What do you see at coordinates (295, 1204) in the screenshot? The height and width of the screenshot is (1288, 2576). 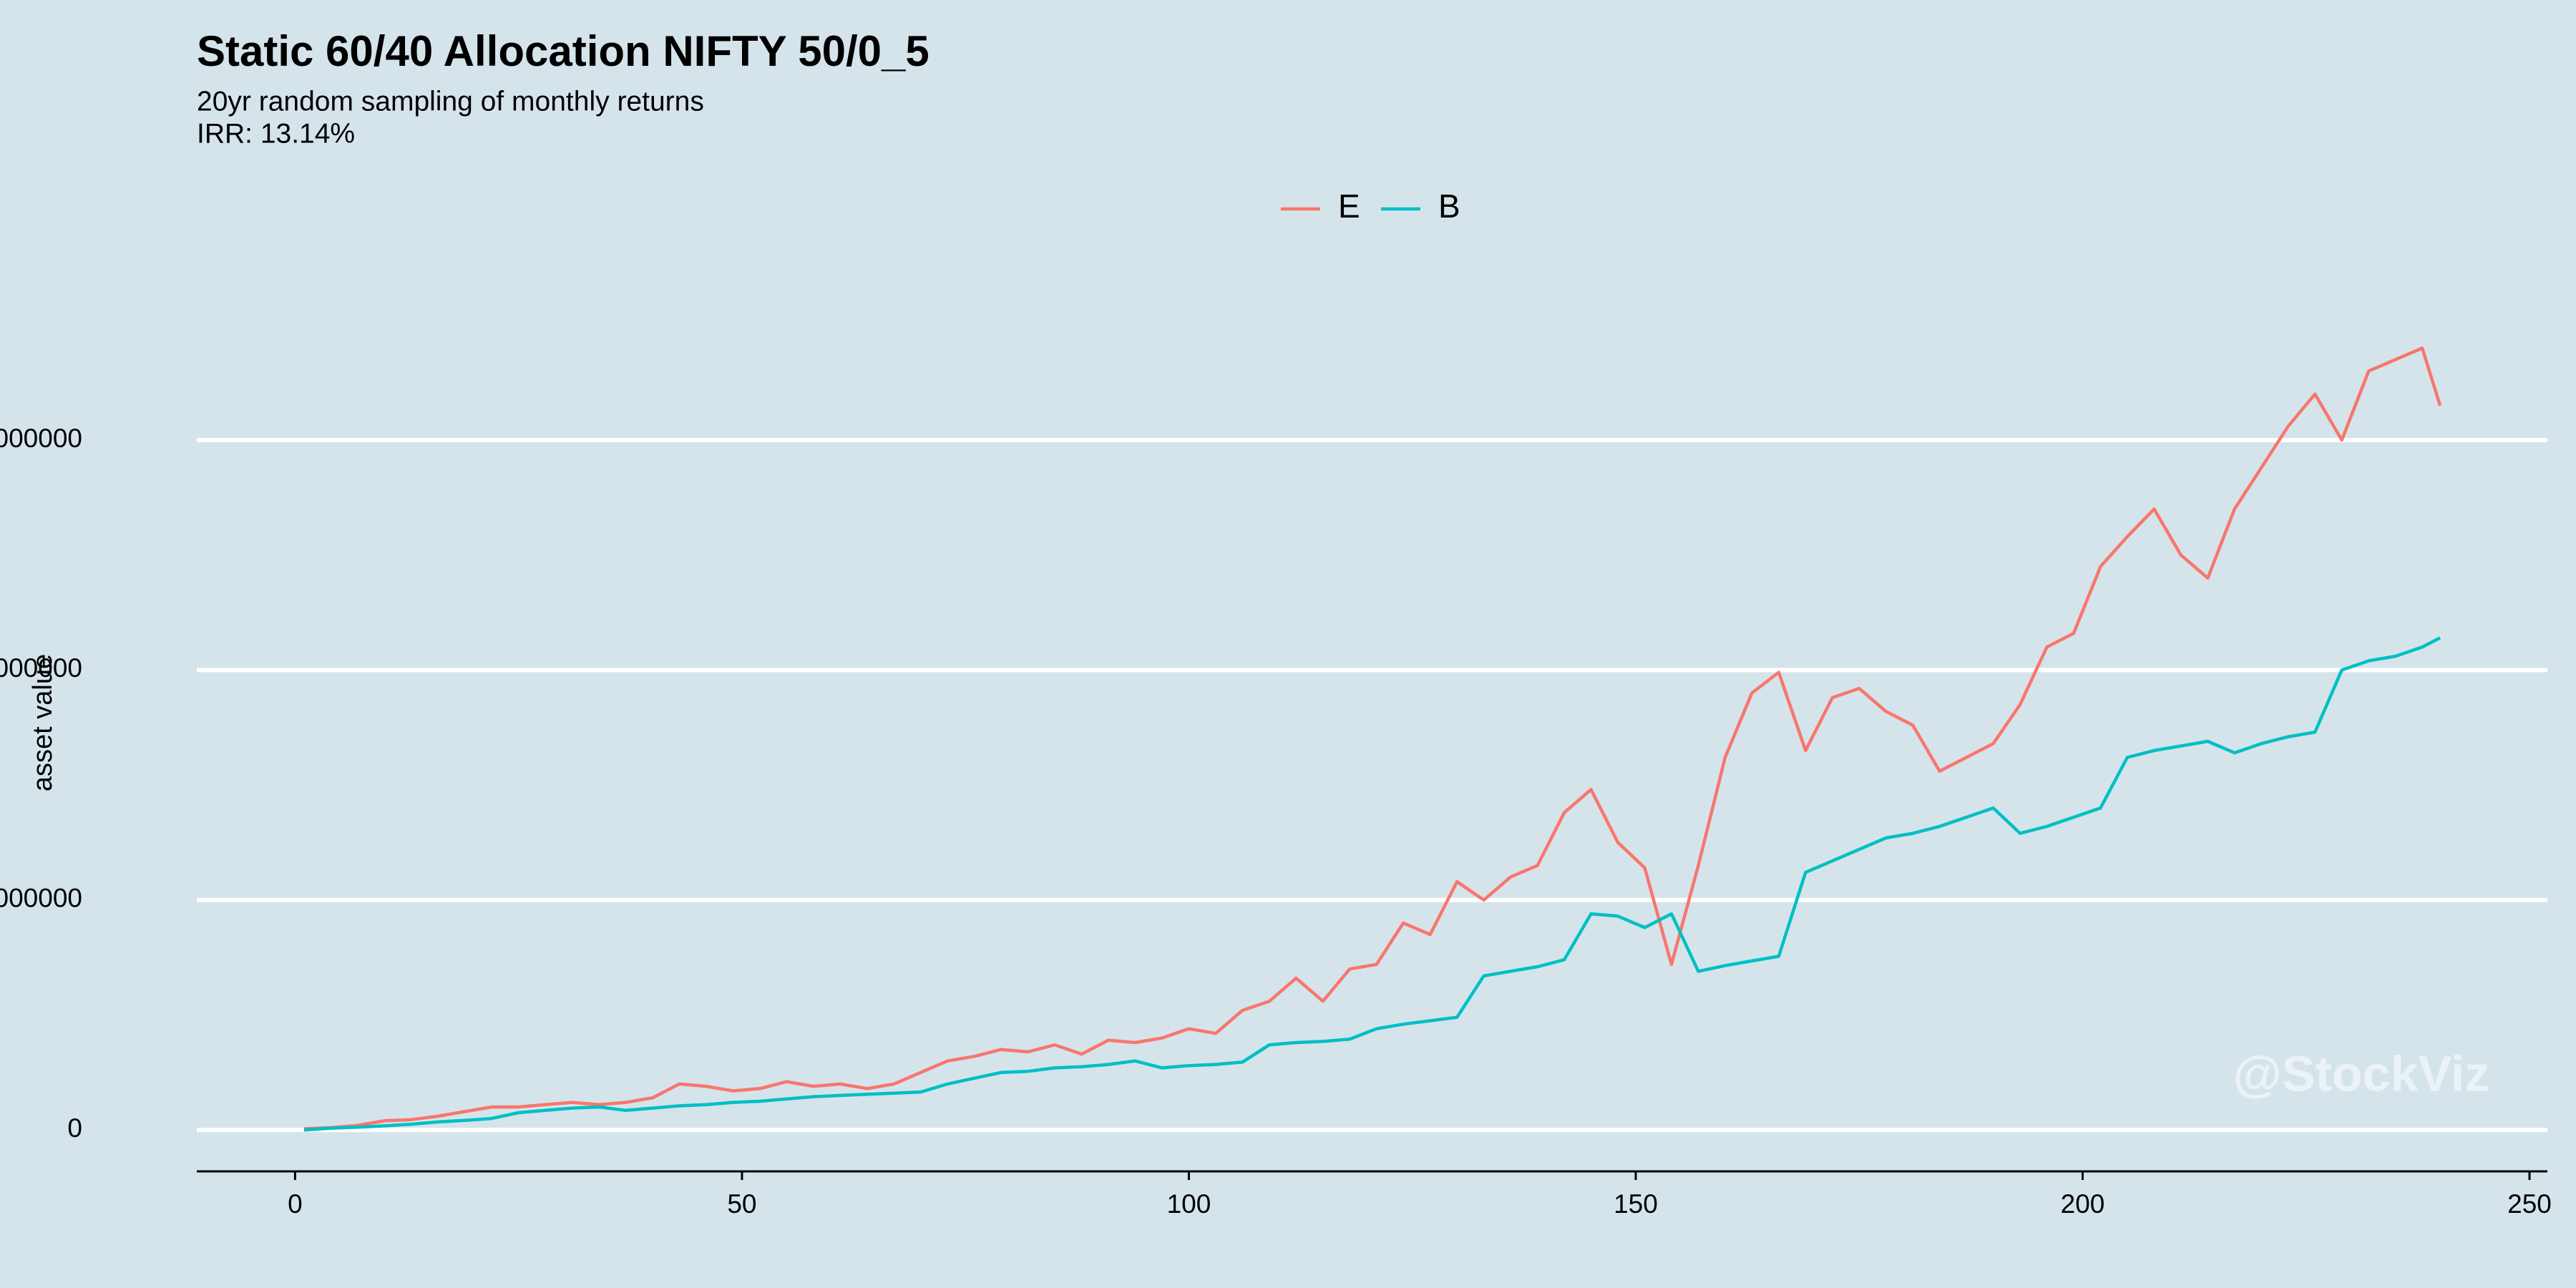 I see `x-tick-label: 0` at bounding box center [295, 1204].